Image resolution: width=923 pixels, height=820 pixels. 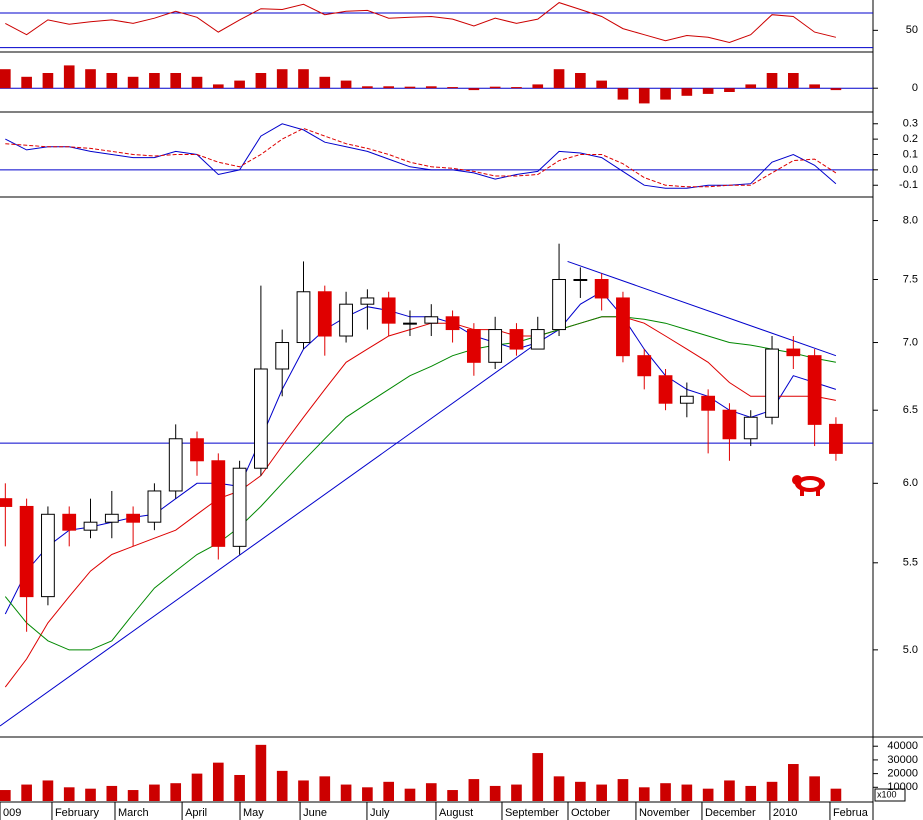 I want to click on x-tick-label: November, so click(x=664, y=813).